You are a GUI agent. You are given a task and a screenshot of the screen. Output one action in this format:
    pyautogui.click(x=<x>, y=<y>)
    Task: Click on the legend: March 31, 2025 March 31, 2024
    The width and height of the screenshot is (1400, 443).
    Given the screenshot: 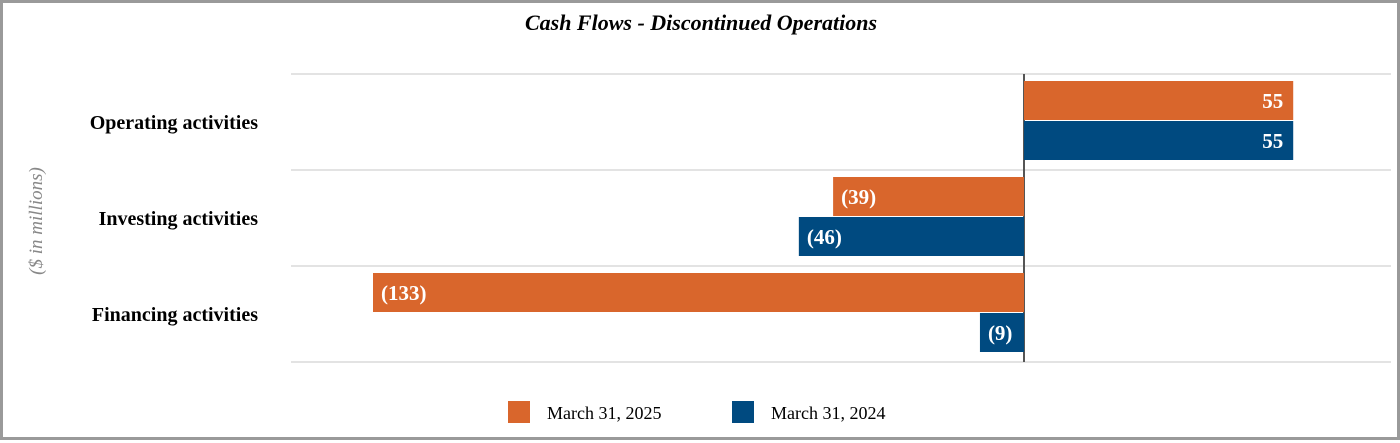 What is the action you would take?
    pyautogui.click(x=696, y=412)
    